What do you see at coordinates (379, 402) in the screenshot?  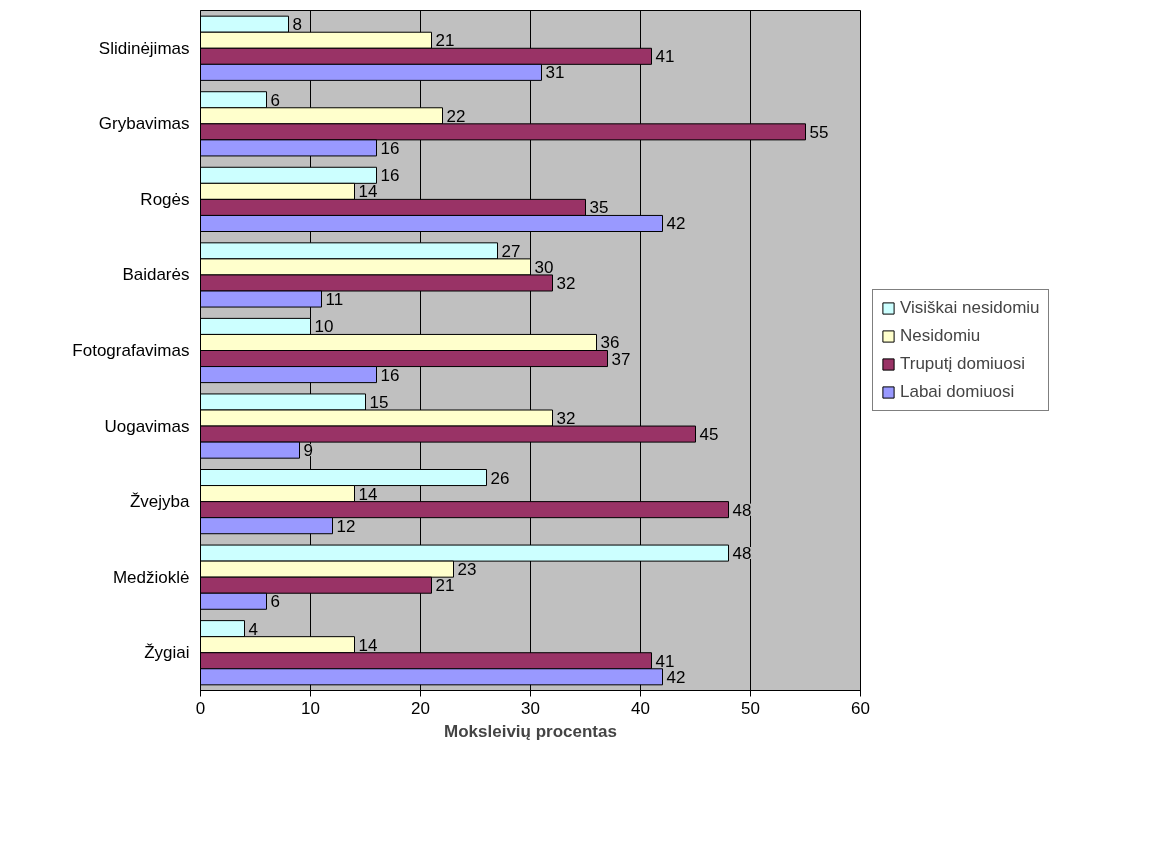 I see `data-label: 15` at bounding box center [379, 402].